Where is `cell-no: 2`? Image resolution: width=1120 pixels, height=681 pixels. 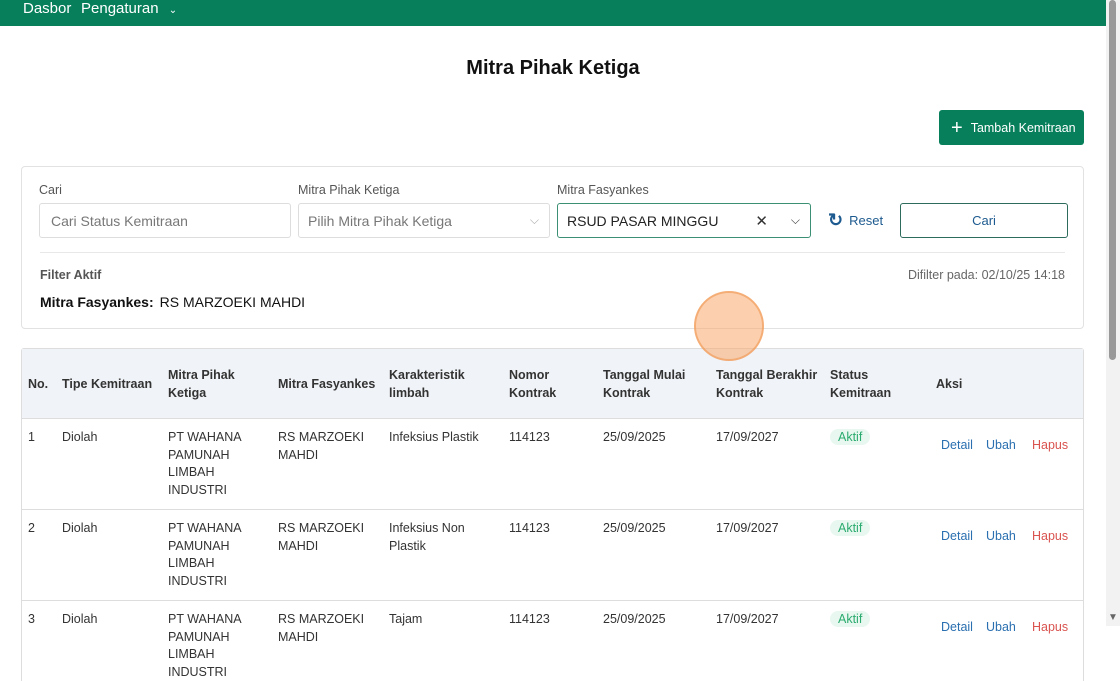 cell-no: 2 is located at coordinates (31, 528).